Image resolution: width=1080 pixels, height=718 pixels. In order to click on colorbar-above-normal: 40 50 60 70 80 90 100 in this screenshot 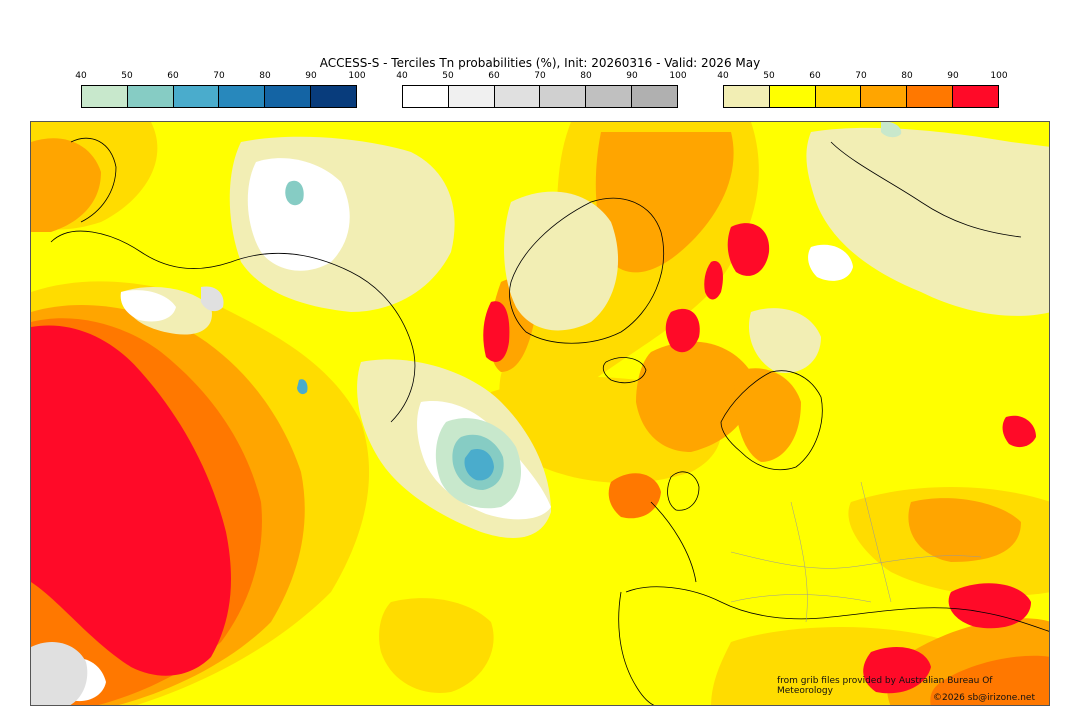, I will do `click(862, 89)`.